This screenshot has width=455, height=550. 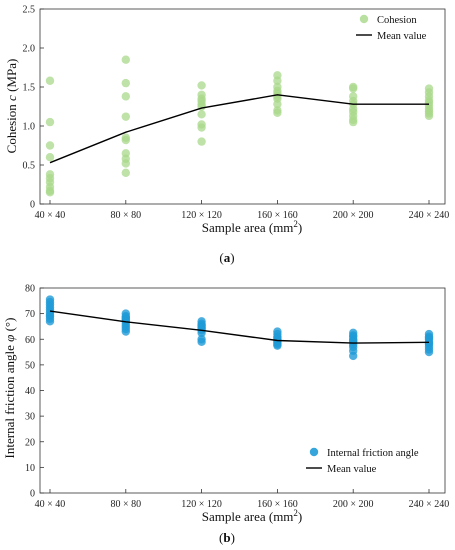 What do you see at coordinates (239, 129) in the screenshot?
I see `mean-line-a` at bounding box center [239, 129].